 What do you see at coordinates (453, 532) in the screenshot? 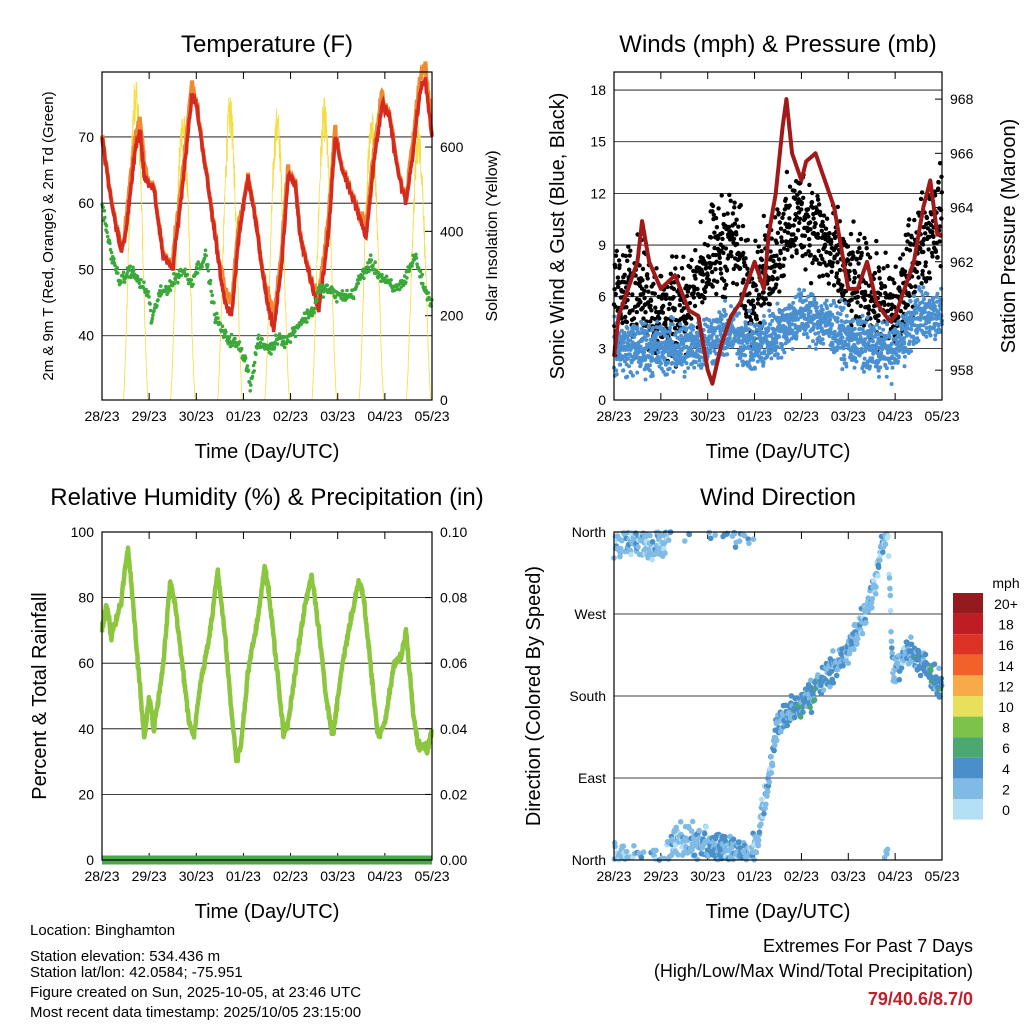
I see `humidity-ytick-right-label: 0.10` at bounding box center [453, 532].